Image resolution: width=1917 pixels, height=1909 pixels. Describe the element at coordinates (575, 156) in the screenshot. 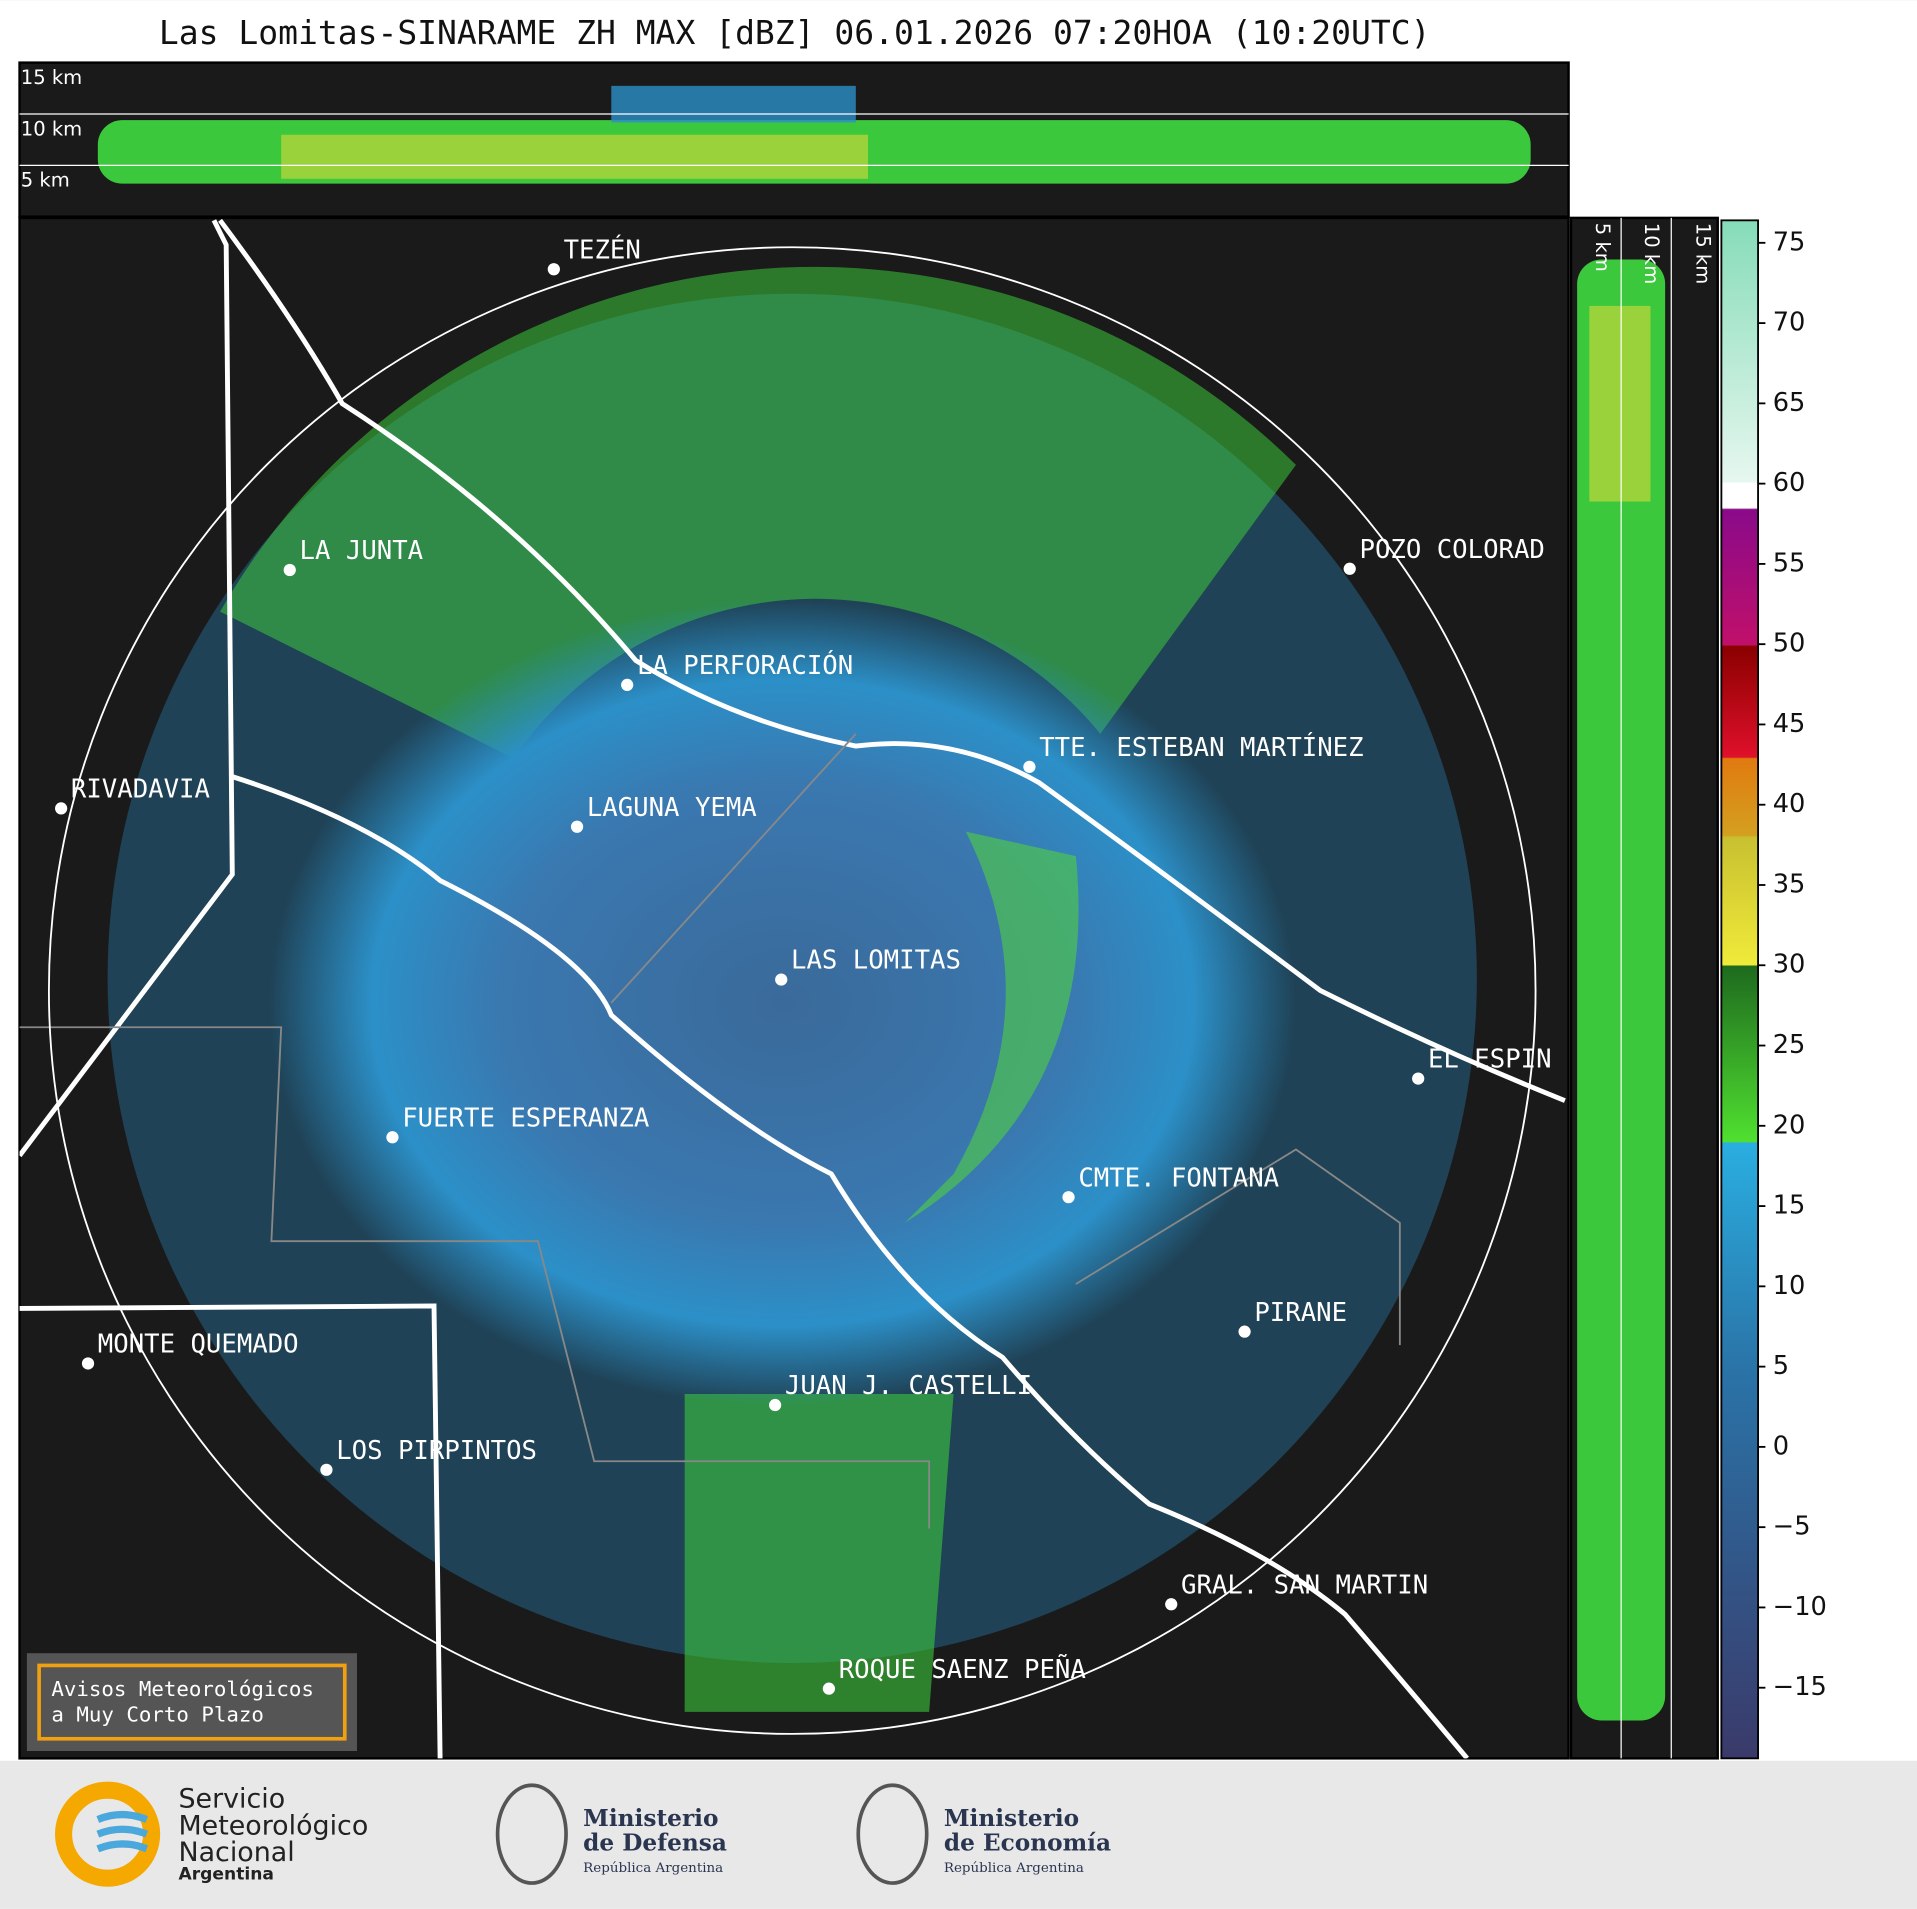

I see `top-echo-core` at that location.